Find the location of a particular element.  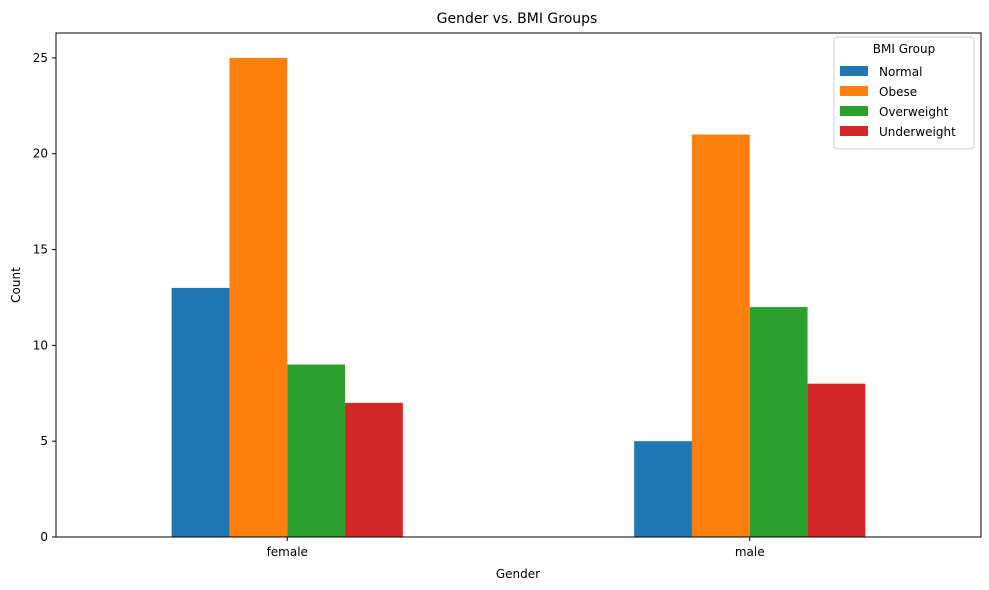

x-axis-label: Gender is located at coordinates (518, 574).